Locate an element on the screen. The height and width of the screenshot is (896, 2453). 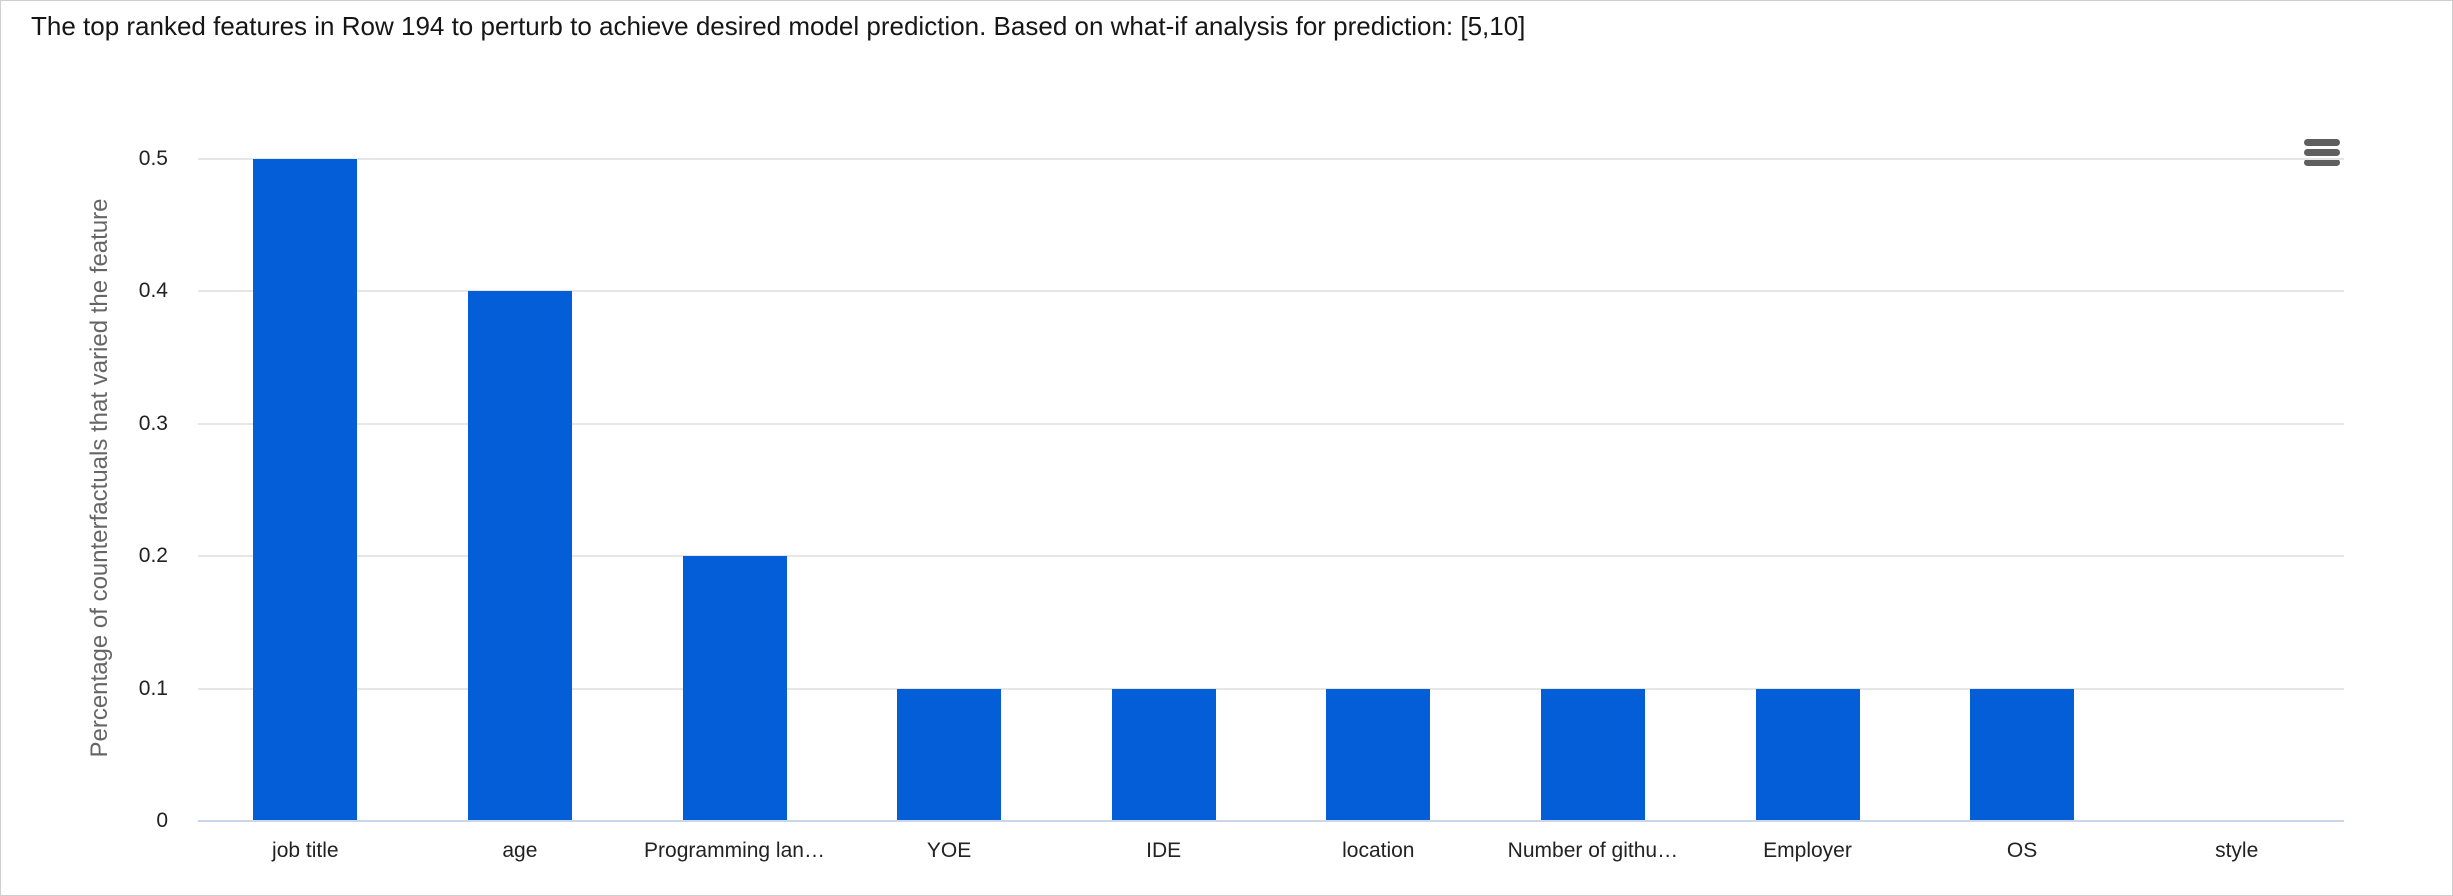
bar-age is located at coordinates (519, 555).